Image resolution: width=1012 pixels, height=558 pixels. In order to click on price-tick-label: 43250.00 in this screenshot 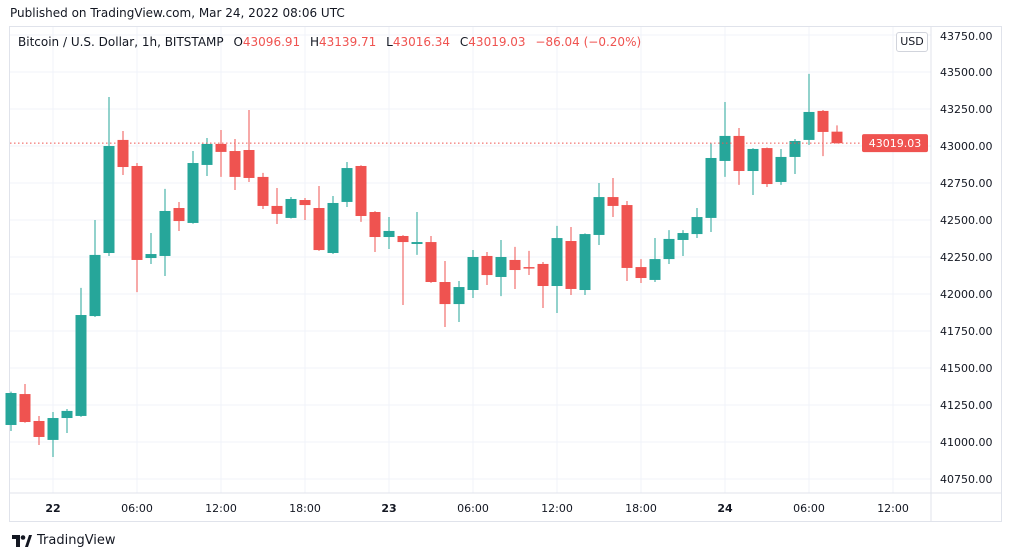, I will do `click(966, 109)`.